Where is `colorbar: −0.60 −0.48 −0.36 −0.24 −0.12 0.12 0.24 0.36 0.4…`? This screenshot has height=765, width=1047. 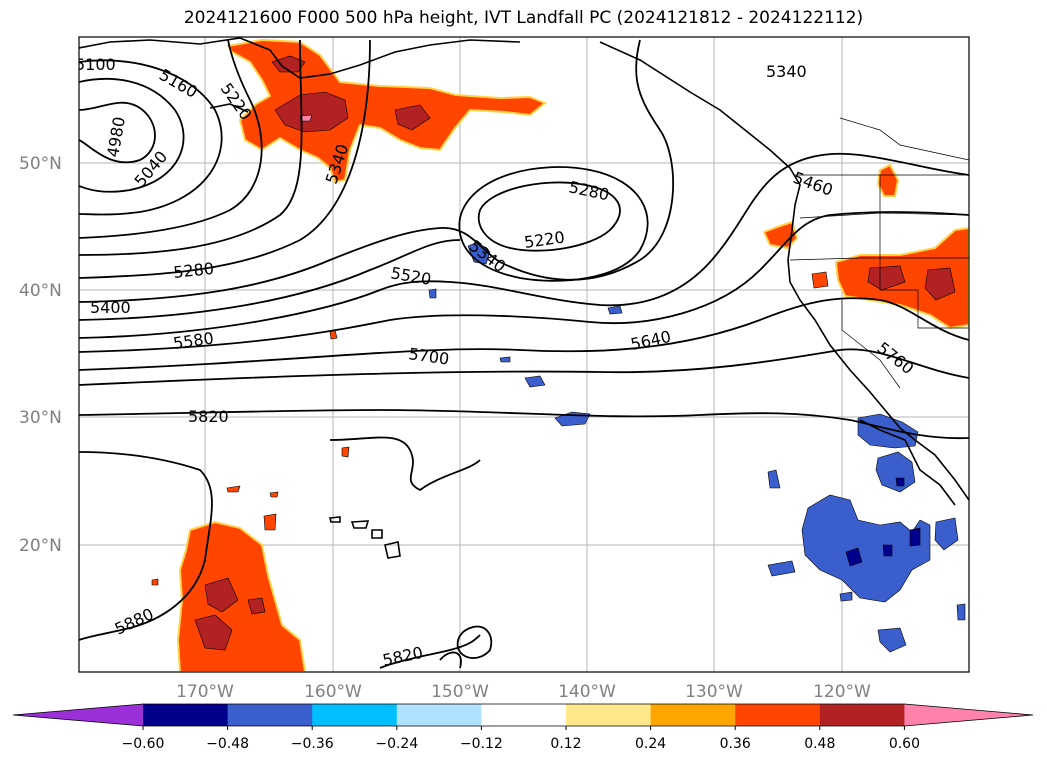 colorbar: −0.60 −0.48 −0.36 −0.24 −0.12 0.12 0.24 0.36 0.4… is located at coordinates (523, 727).